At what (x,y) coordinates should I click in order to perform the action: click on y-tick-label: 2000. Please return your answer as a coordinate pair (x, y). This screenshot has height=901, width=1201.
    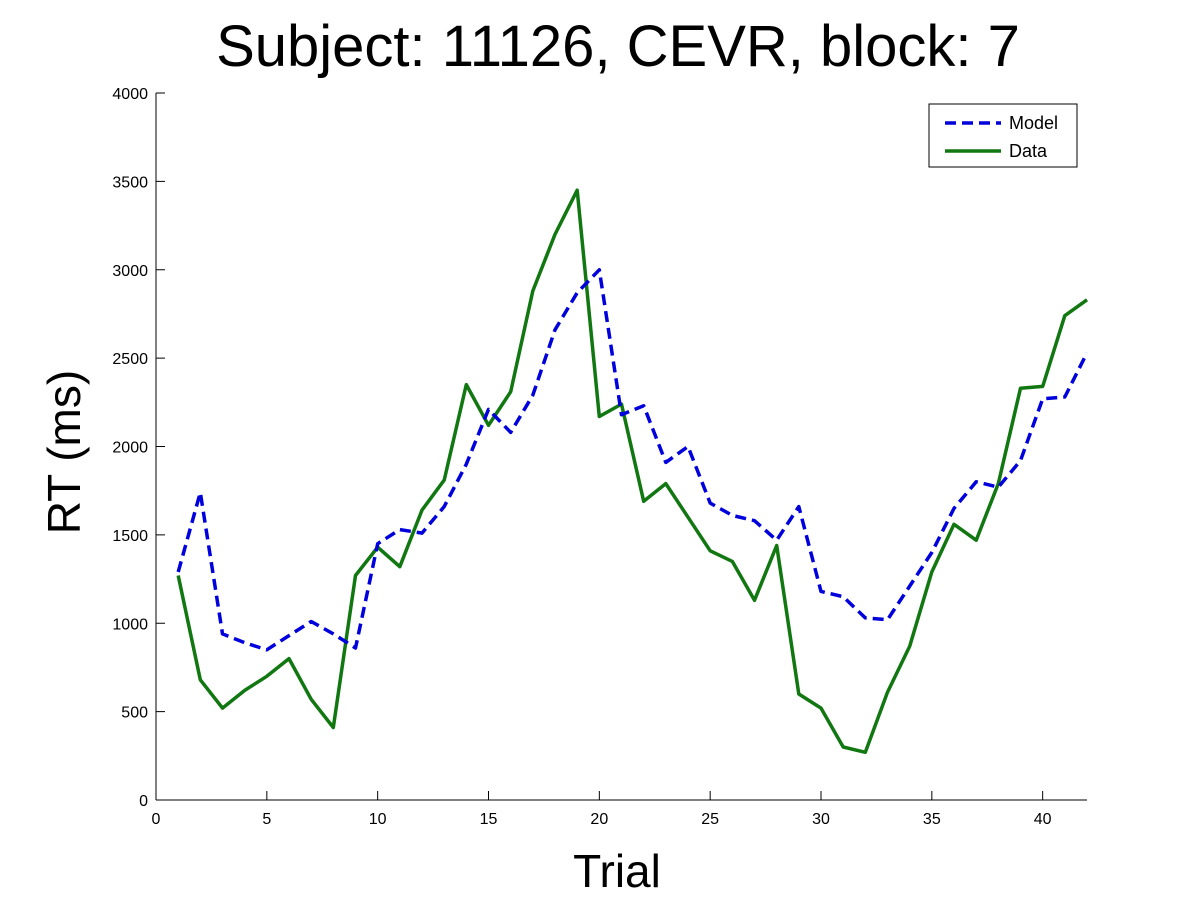
    Looking at the image, I should click on (130, 448).